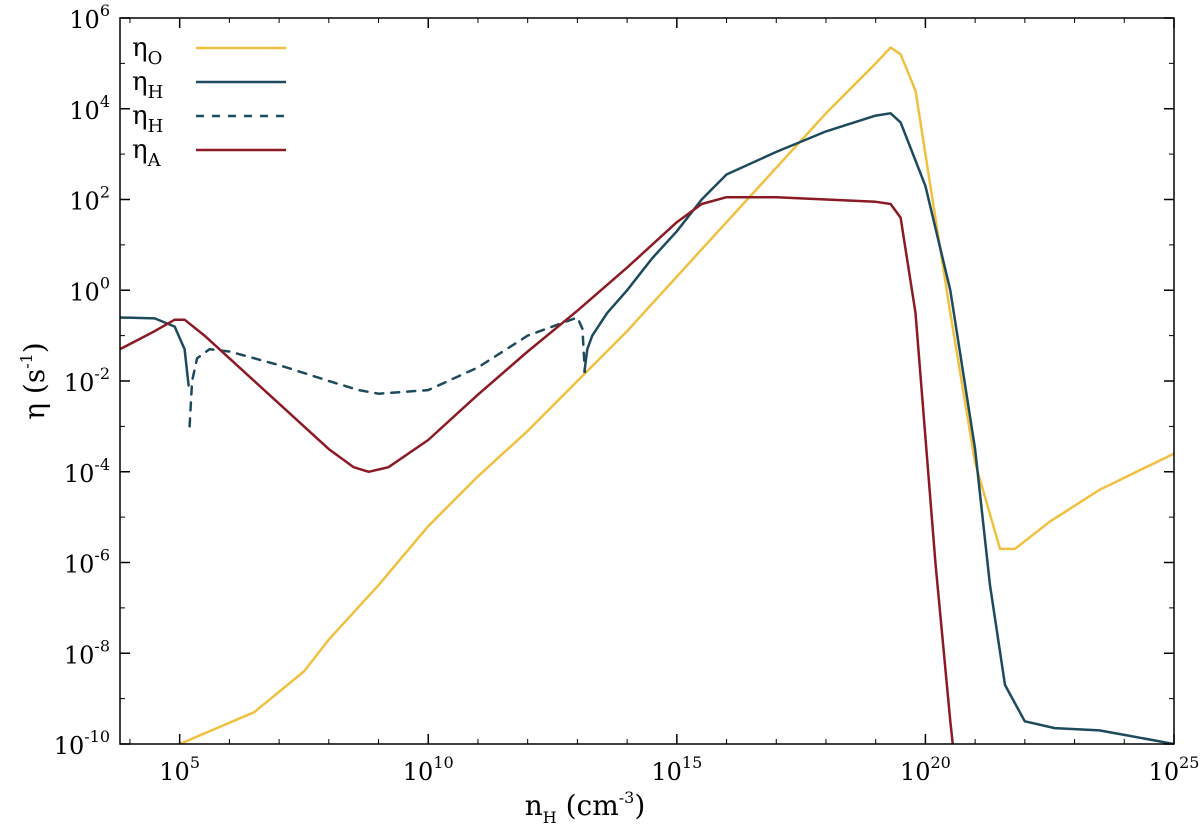 This screenshot has height=830, width=1200. I want to click on x-tick-label: 1015, so click(676, 769).